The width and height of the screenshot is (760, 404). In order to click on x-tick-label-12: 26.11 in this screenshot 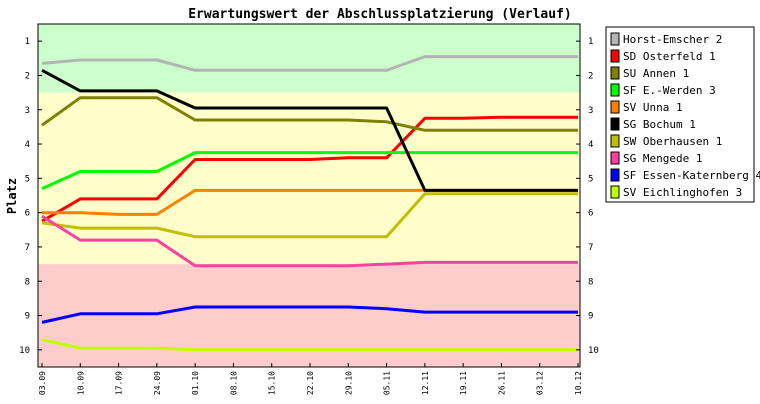, I will do `click(501, 383)`.